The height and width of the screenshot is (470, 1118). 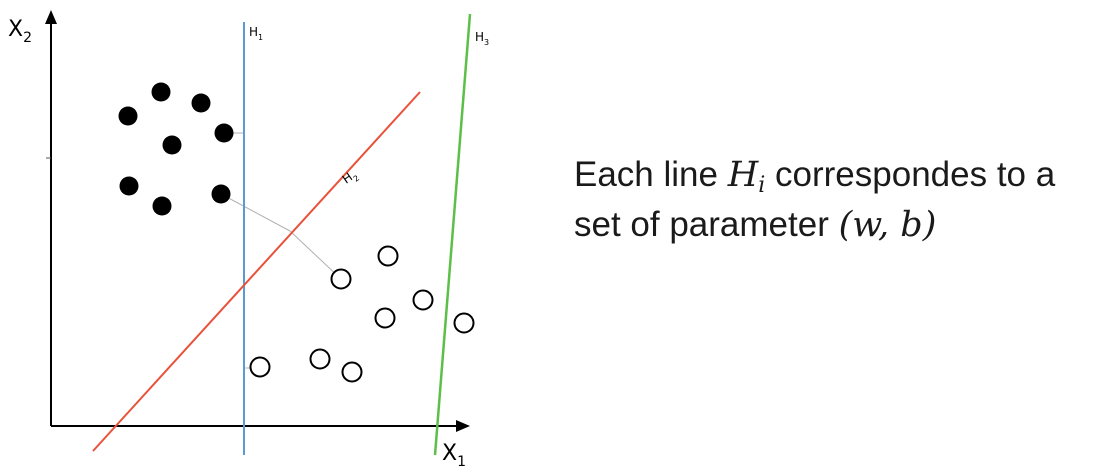 What do you see at coordinates (362, 314) in the screenshot?
I see `hollow-points` at bounding box center [362, 314].